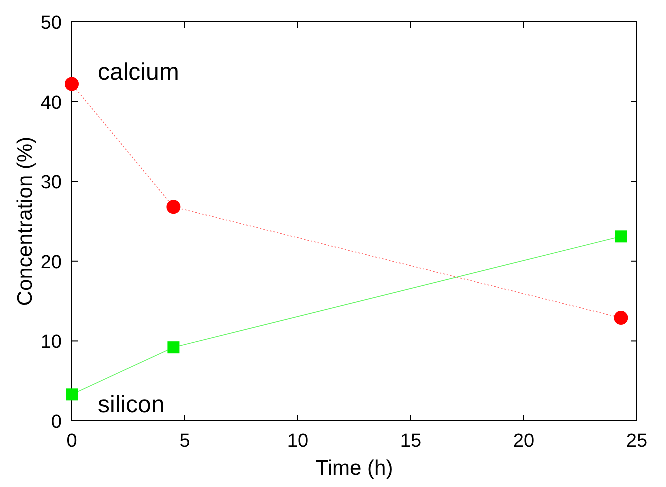  What do you see at coordinates (72, 441) in the screenshot?
I see `x-tick-label: 0` at bounding box center [72, 441].